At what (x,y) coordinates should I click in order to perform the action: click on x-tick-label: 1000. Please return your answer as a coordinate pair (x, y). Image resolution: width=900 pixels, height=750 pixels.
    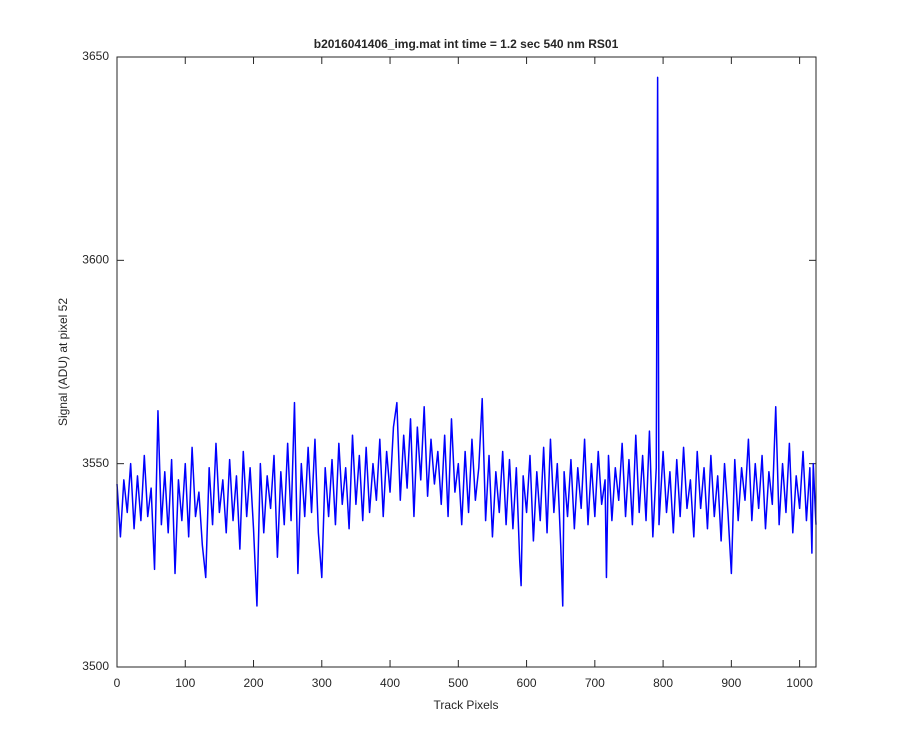
    Looking at the image, I should click on (799, 683).